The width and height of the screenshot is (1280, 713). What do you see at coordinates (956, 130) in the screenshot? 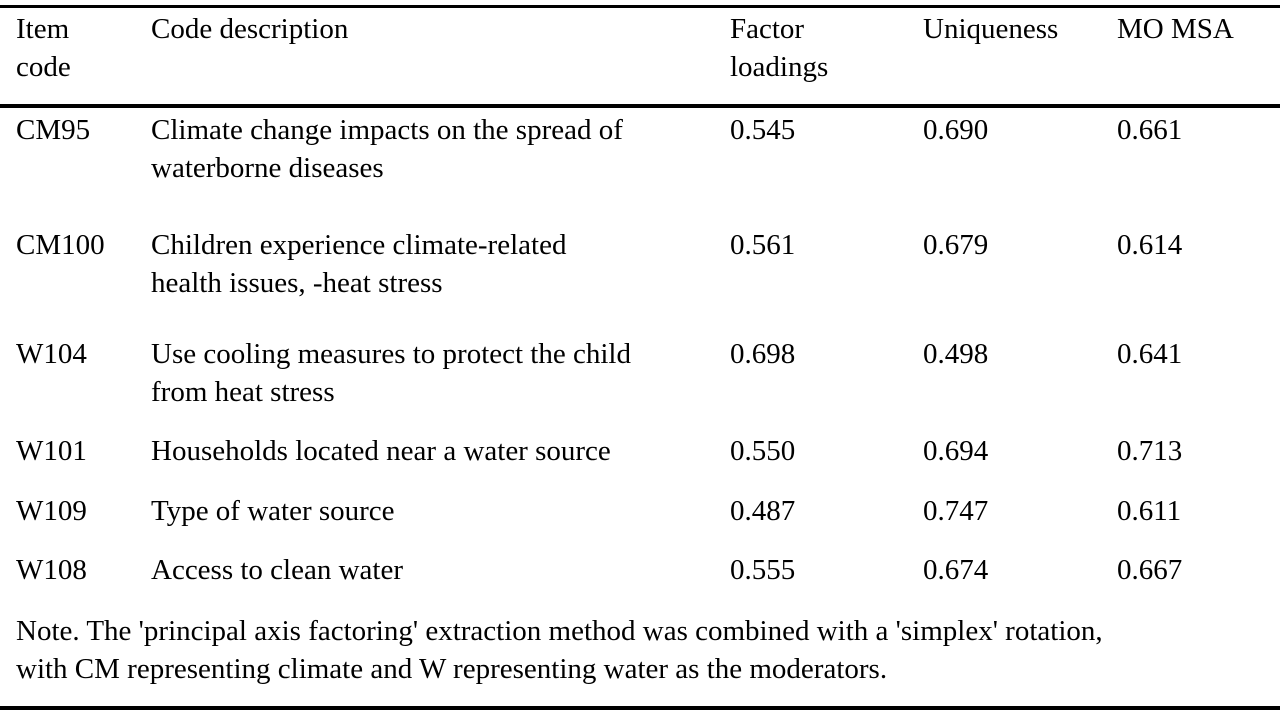
I see `row-uniqueness: 0.690` at bounding box center [956, 130].